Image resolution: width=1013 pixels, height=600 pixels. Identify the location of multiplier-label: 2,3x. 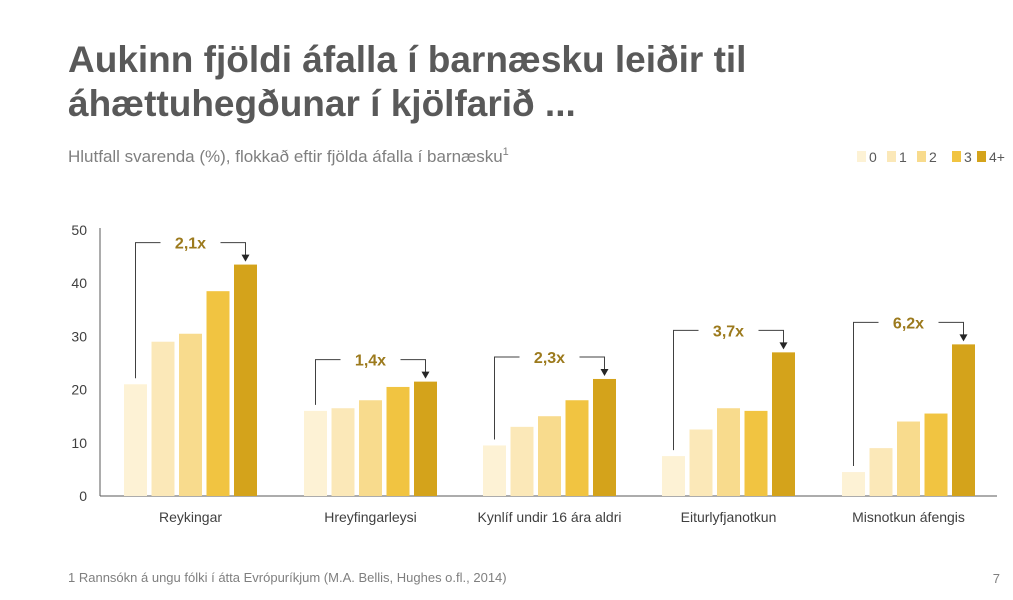
(549, 358).